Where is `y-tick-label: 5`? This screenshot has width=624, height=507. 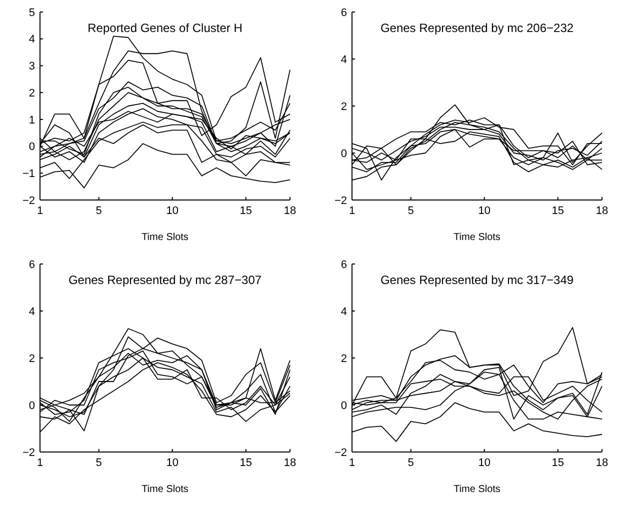 y-tick-label: 5 is located at coordinates (31, 12).